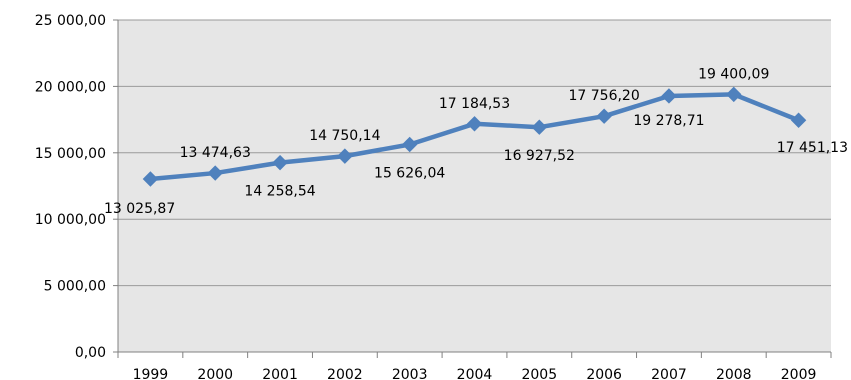 This screenshot has height=380, width=851. Describe the element at coordinates (139, 209) in the screenshot. I see `data-label: 13 025,87` at that location.